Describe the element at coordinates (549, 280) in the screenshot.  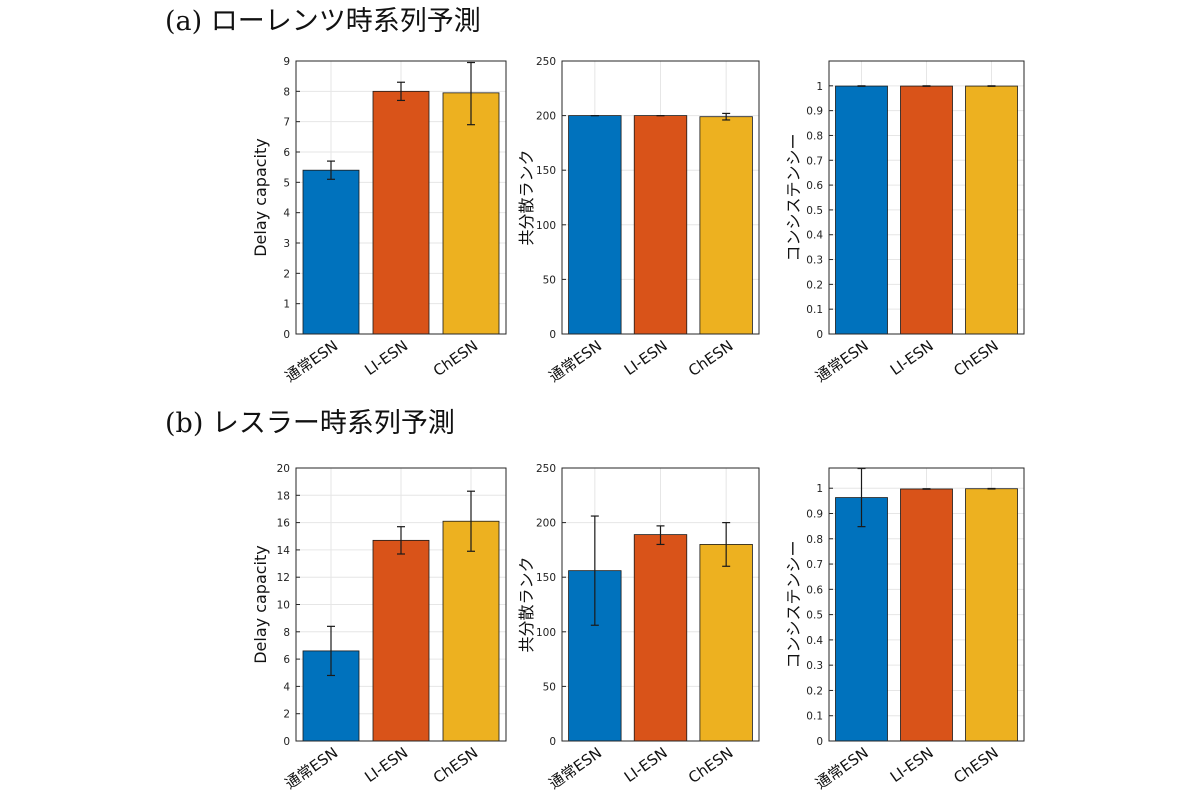
I see `chart-a-covariance-rank-ytick-label: 50` at that location.